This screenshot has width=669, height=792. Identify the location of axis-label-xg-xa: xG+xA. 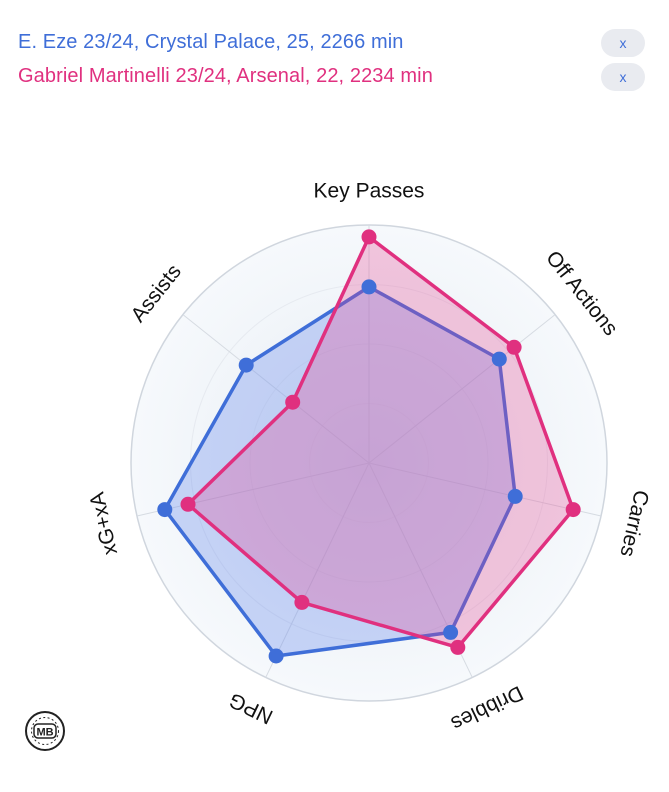
(104, 523).